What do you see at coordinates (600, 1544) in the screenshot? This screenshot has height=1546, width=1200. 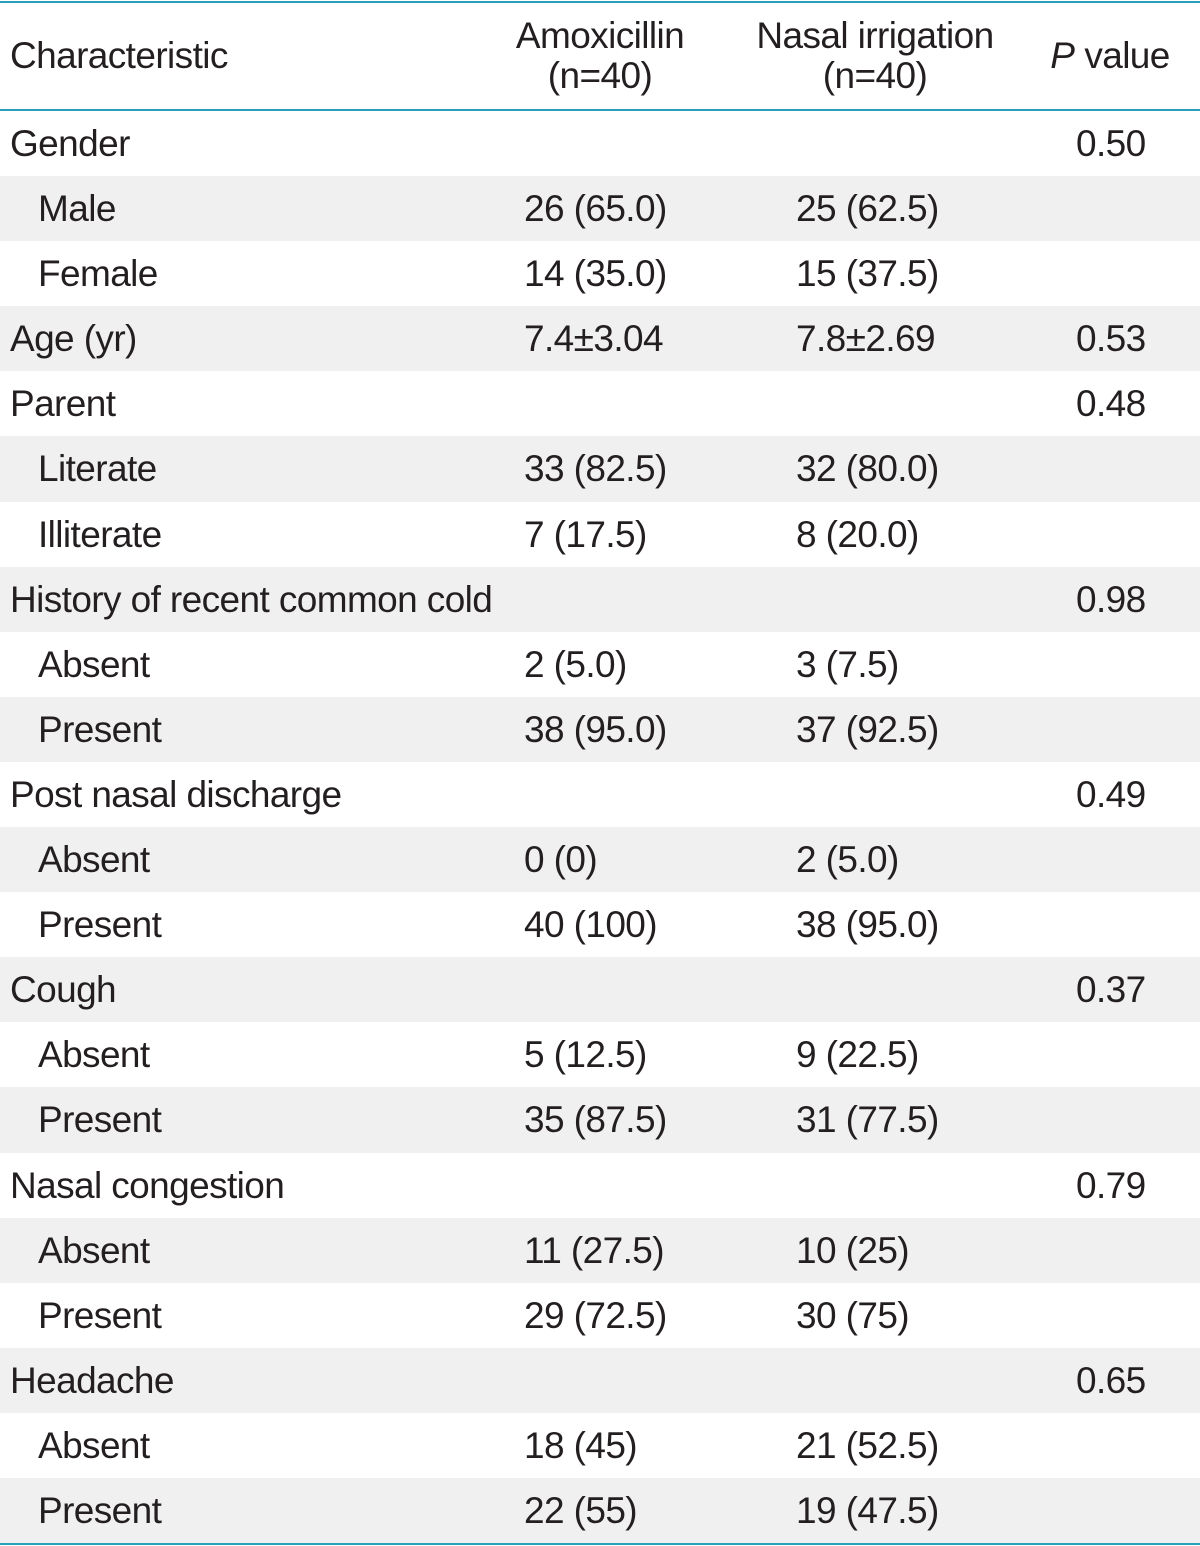 I see `table-bottom-rule` at bounding box center [600, 1544].